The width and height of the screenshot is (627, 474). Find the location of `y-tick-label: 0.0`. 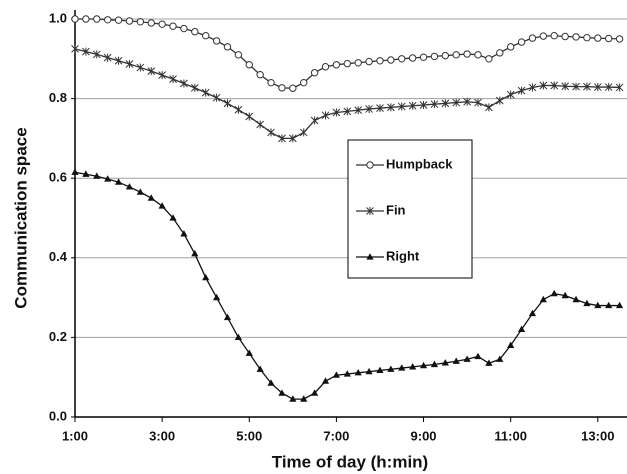

y-tick-label: 0.0 is located at coordinates (58, 415).